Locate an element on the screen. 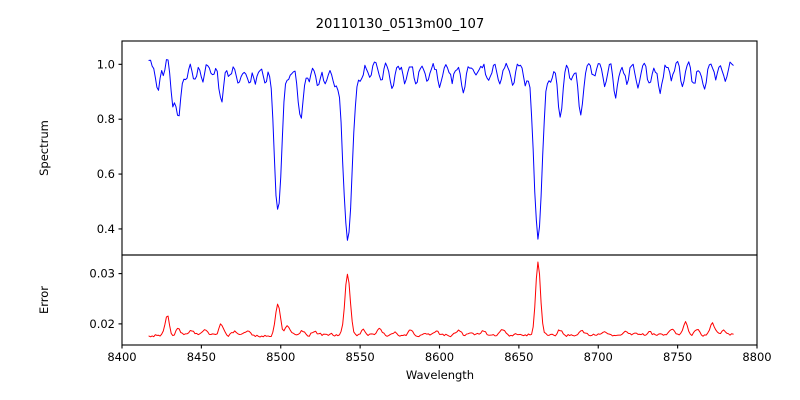 The height and width of the screenshot is (400, 800). wavelength-tick-label: 8750 is located at coordinates (677, 357).